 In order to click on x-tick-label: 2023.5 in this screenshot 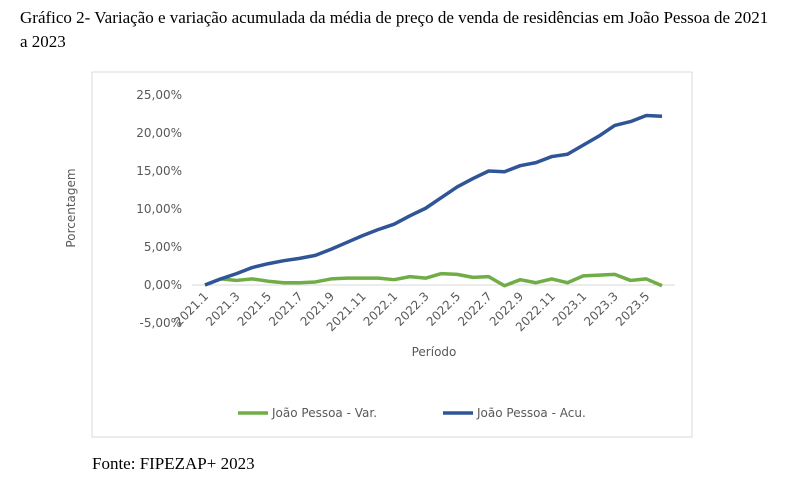, I will do `click(633, 309)`.